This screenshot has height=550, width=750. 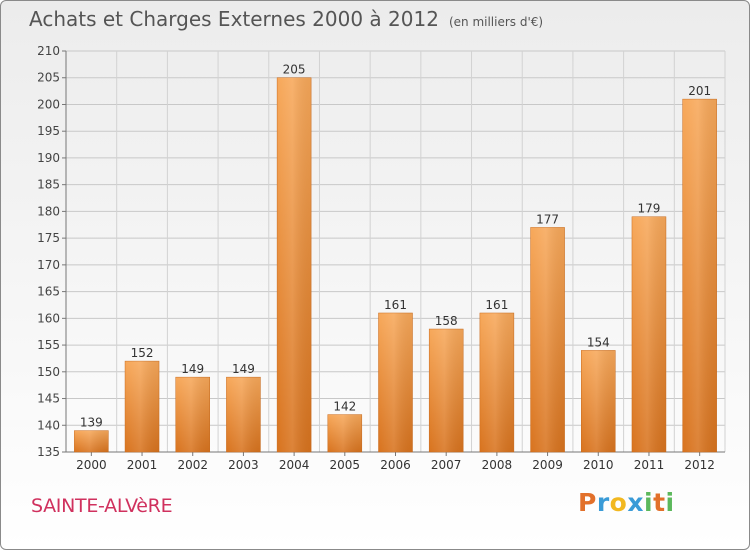 I want to click on y-tick-label: 185, so click(x=48, y=185).